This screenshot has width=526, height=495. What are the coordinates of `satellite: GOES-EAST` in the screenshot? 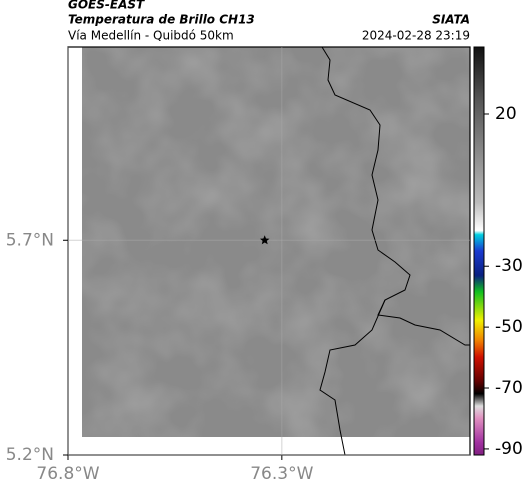 It's located at (106, 6).